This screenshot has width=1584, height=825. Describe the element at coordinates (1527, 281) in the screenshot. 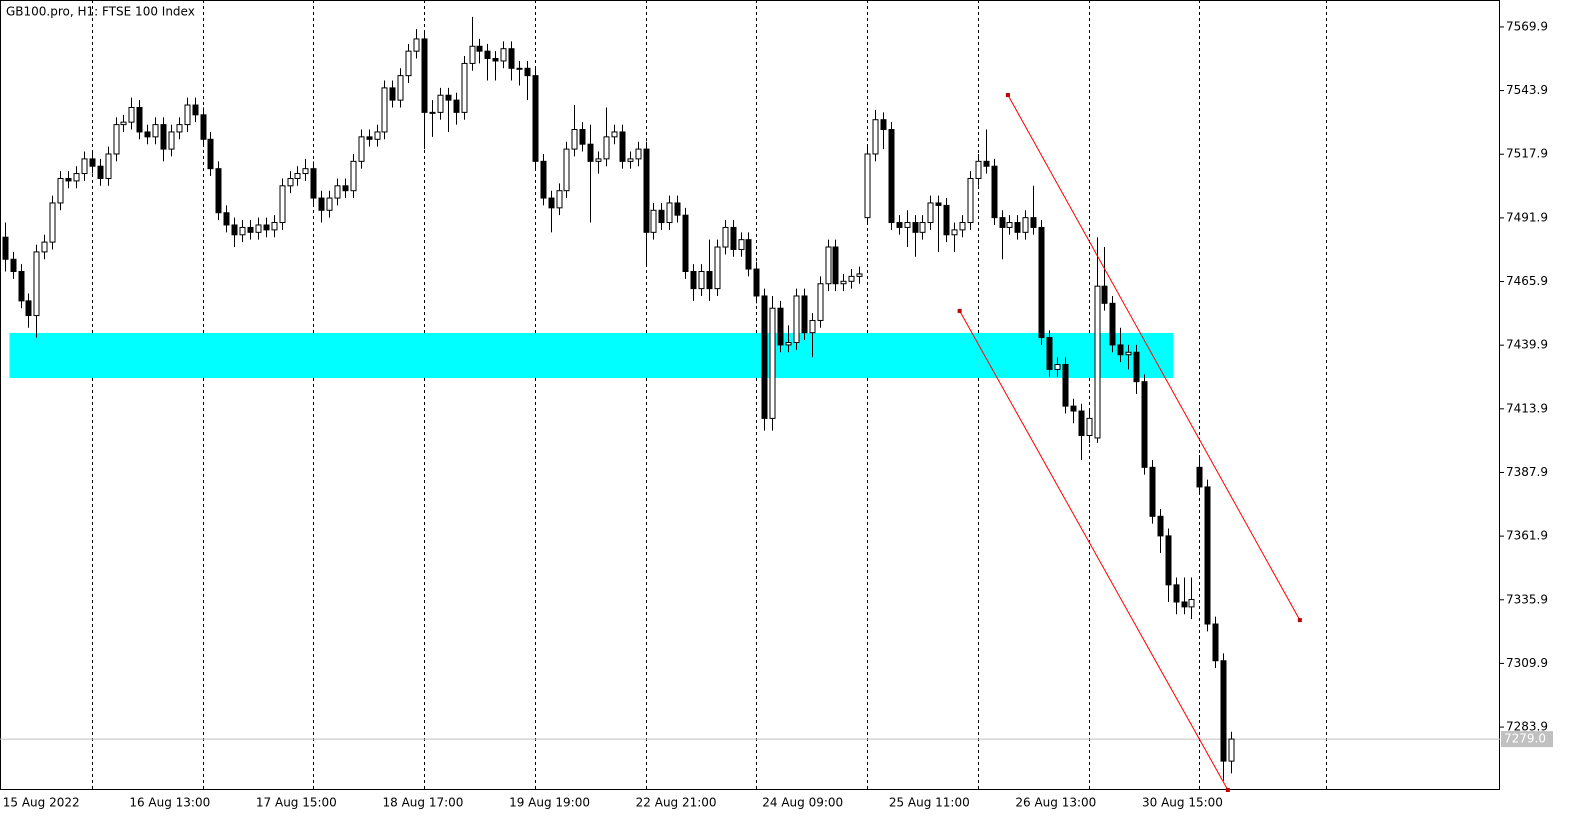

I see `y-tick-label: 7465.9` at that location.